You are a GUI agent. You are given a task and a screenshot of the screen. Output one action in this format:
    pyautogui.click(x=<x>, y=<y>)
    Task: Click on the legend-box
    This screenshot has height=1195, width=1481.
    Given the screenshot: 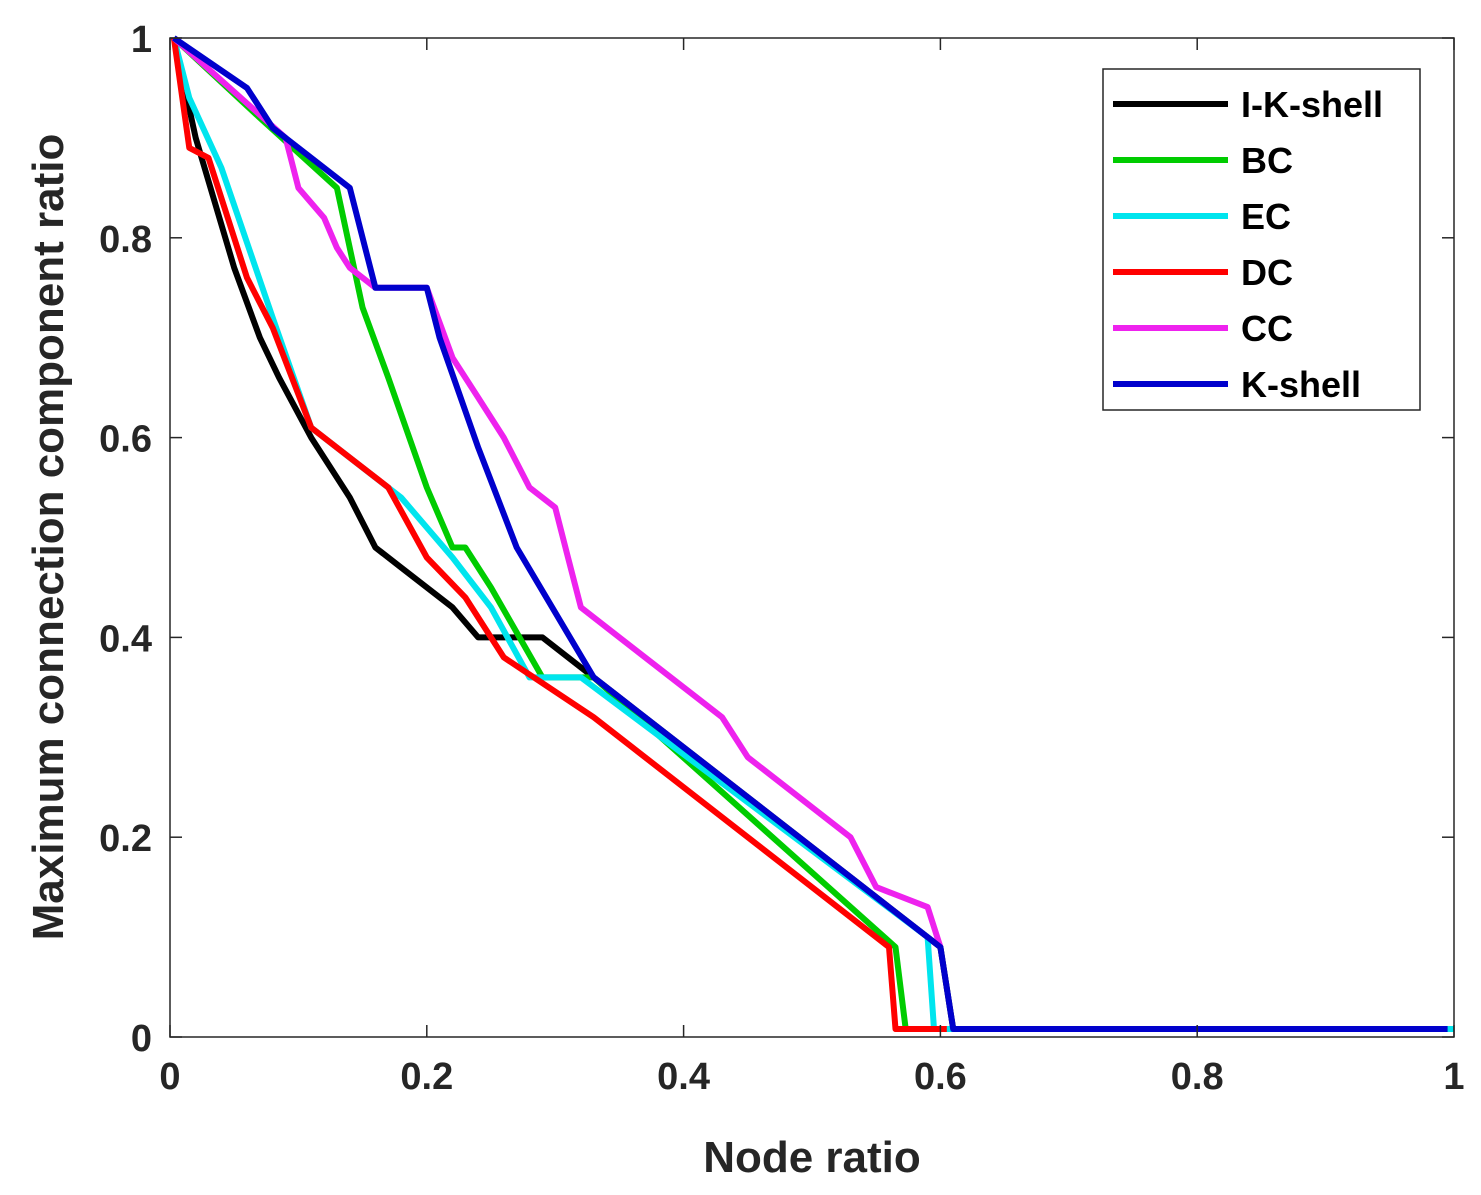 What is the action you would take?
    pyautogui.click(x=1261, y=239)
    